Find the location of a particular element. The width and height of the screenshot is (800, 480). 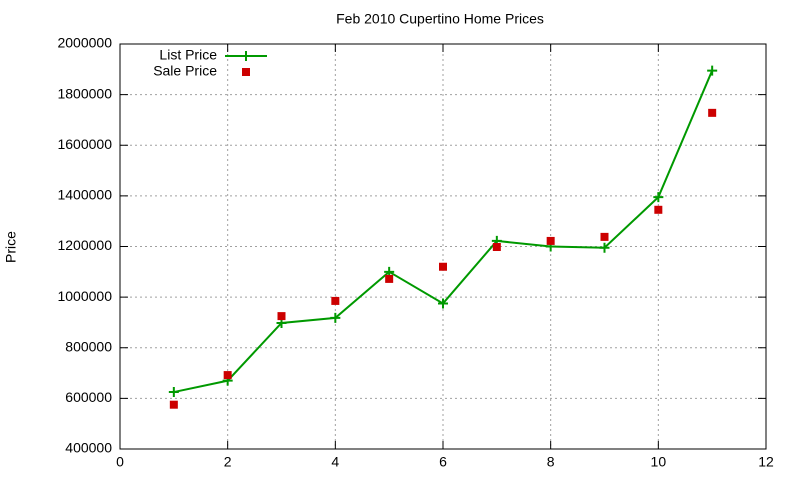

x-tick-label: 6 is located at coordinates (443, 462).